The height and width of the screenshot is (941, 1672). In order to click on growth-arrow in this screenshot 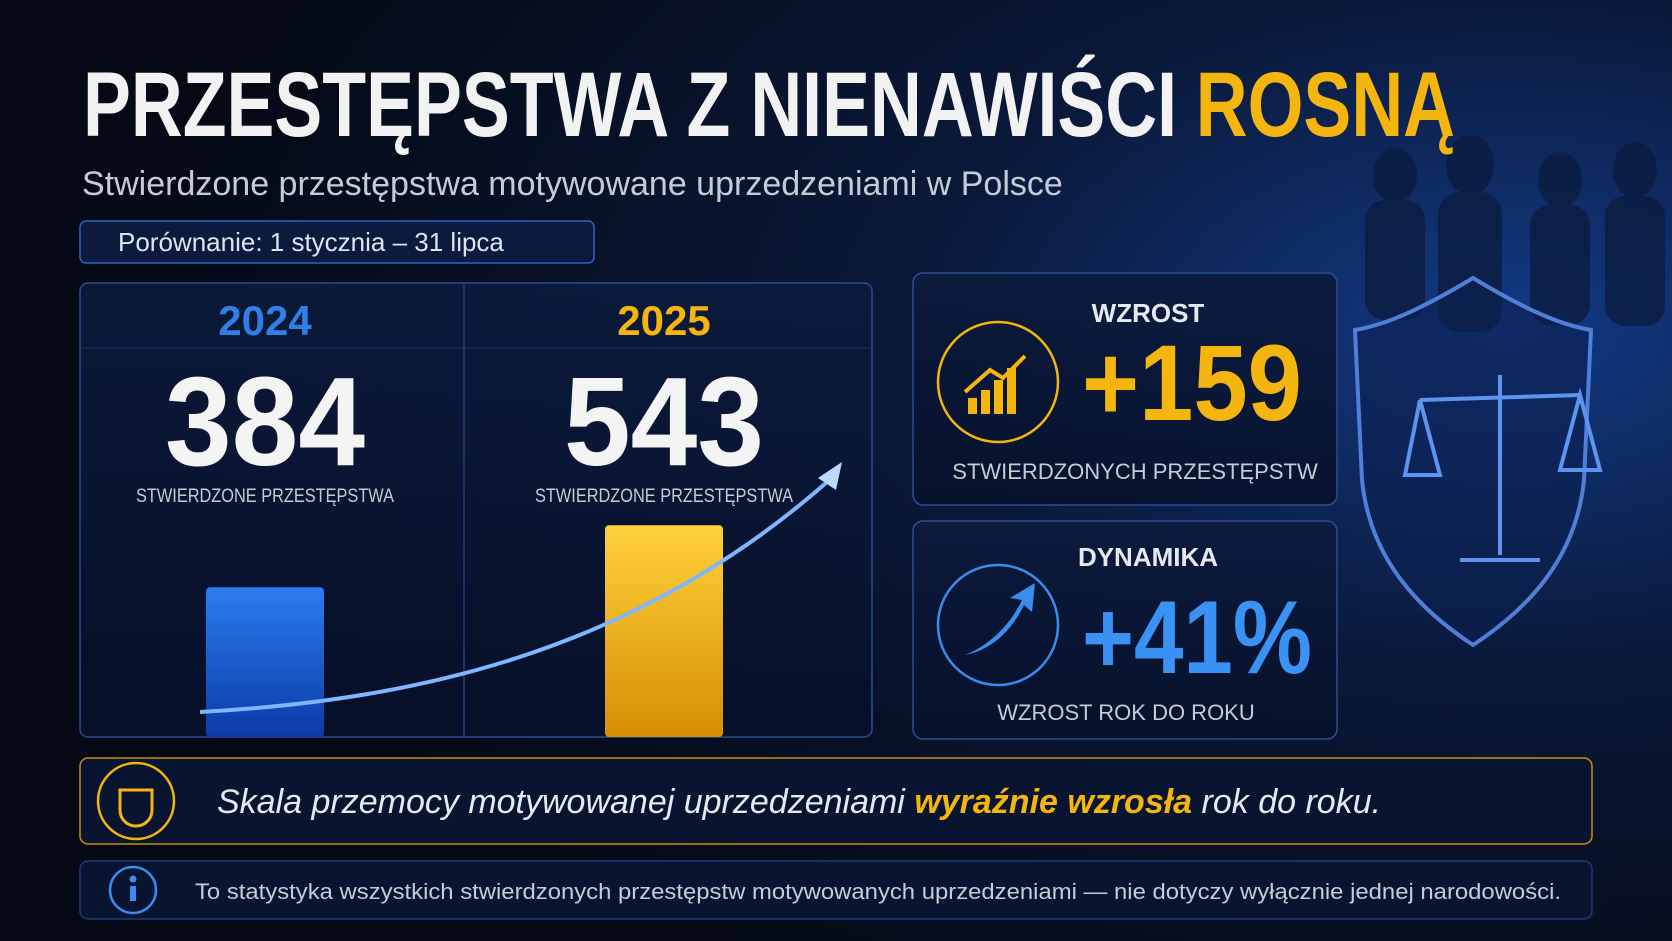, I will do `click(518, 593)`.